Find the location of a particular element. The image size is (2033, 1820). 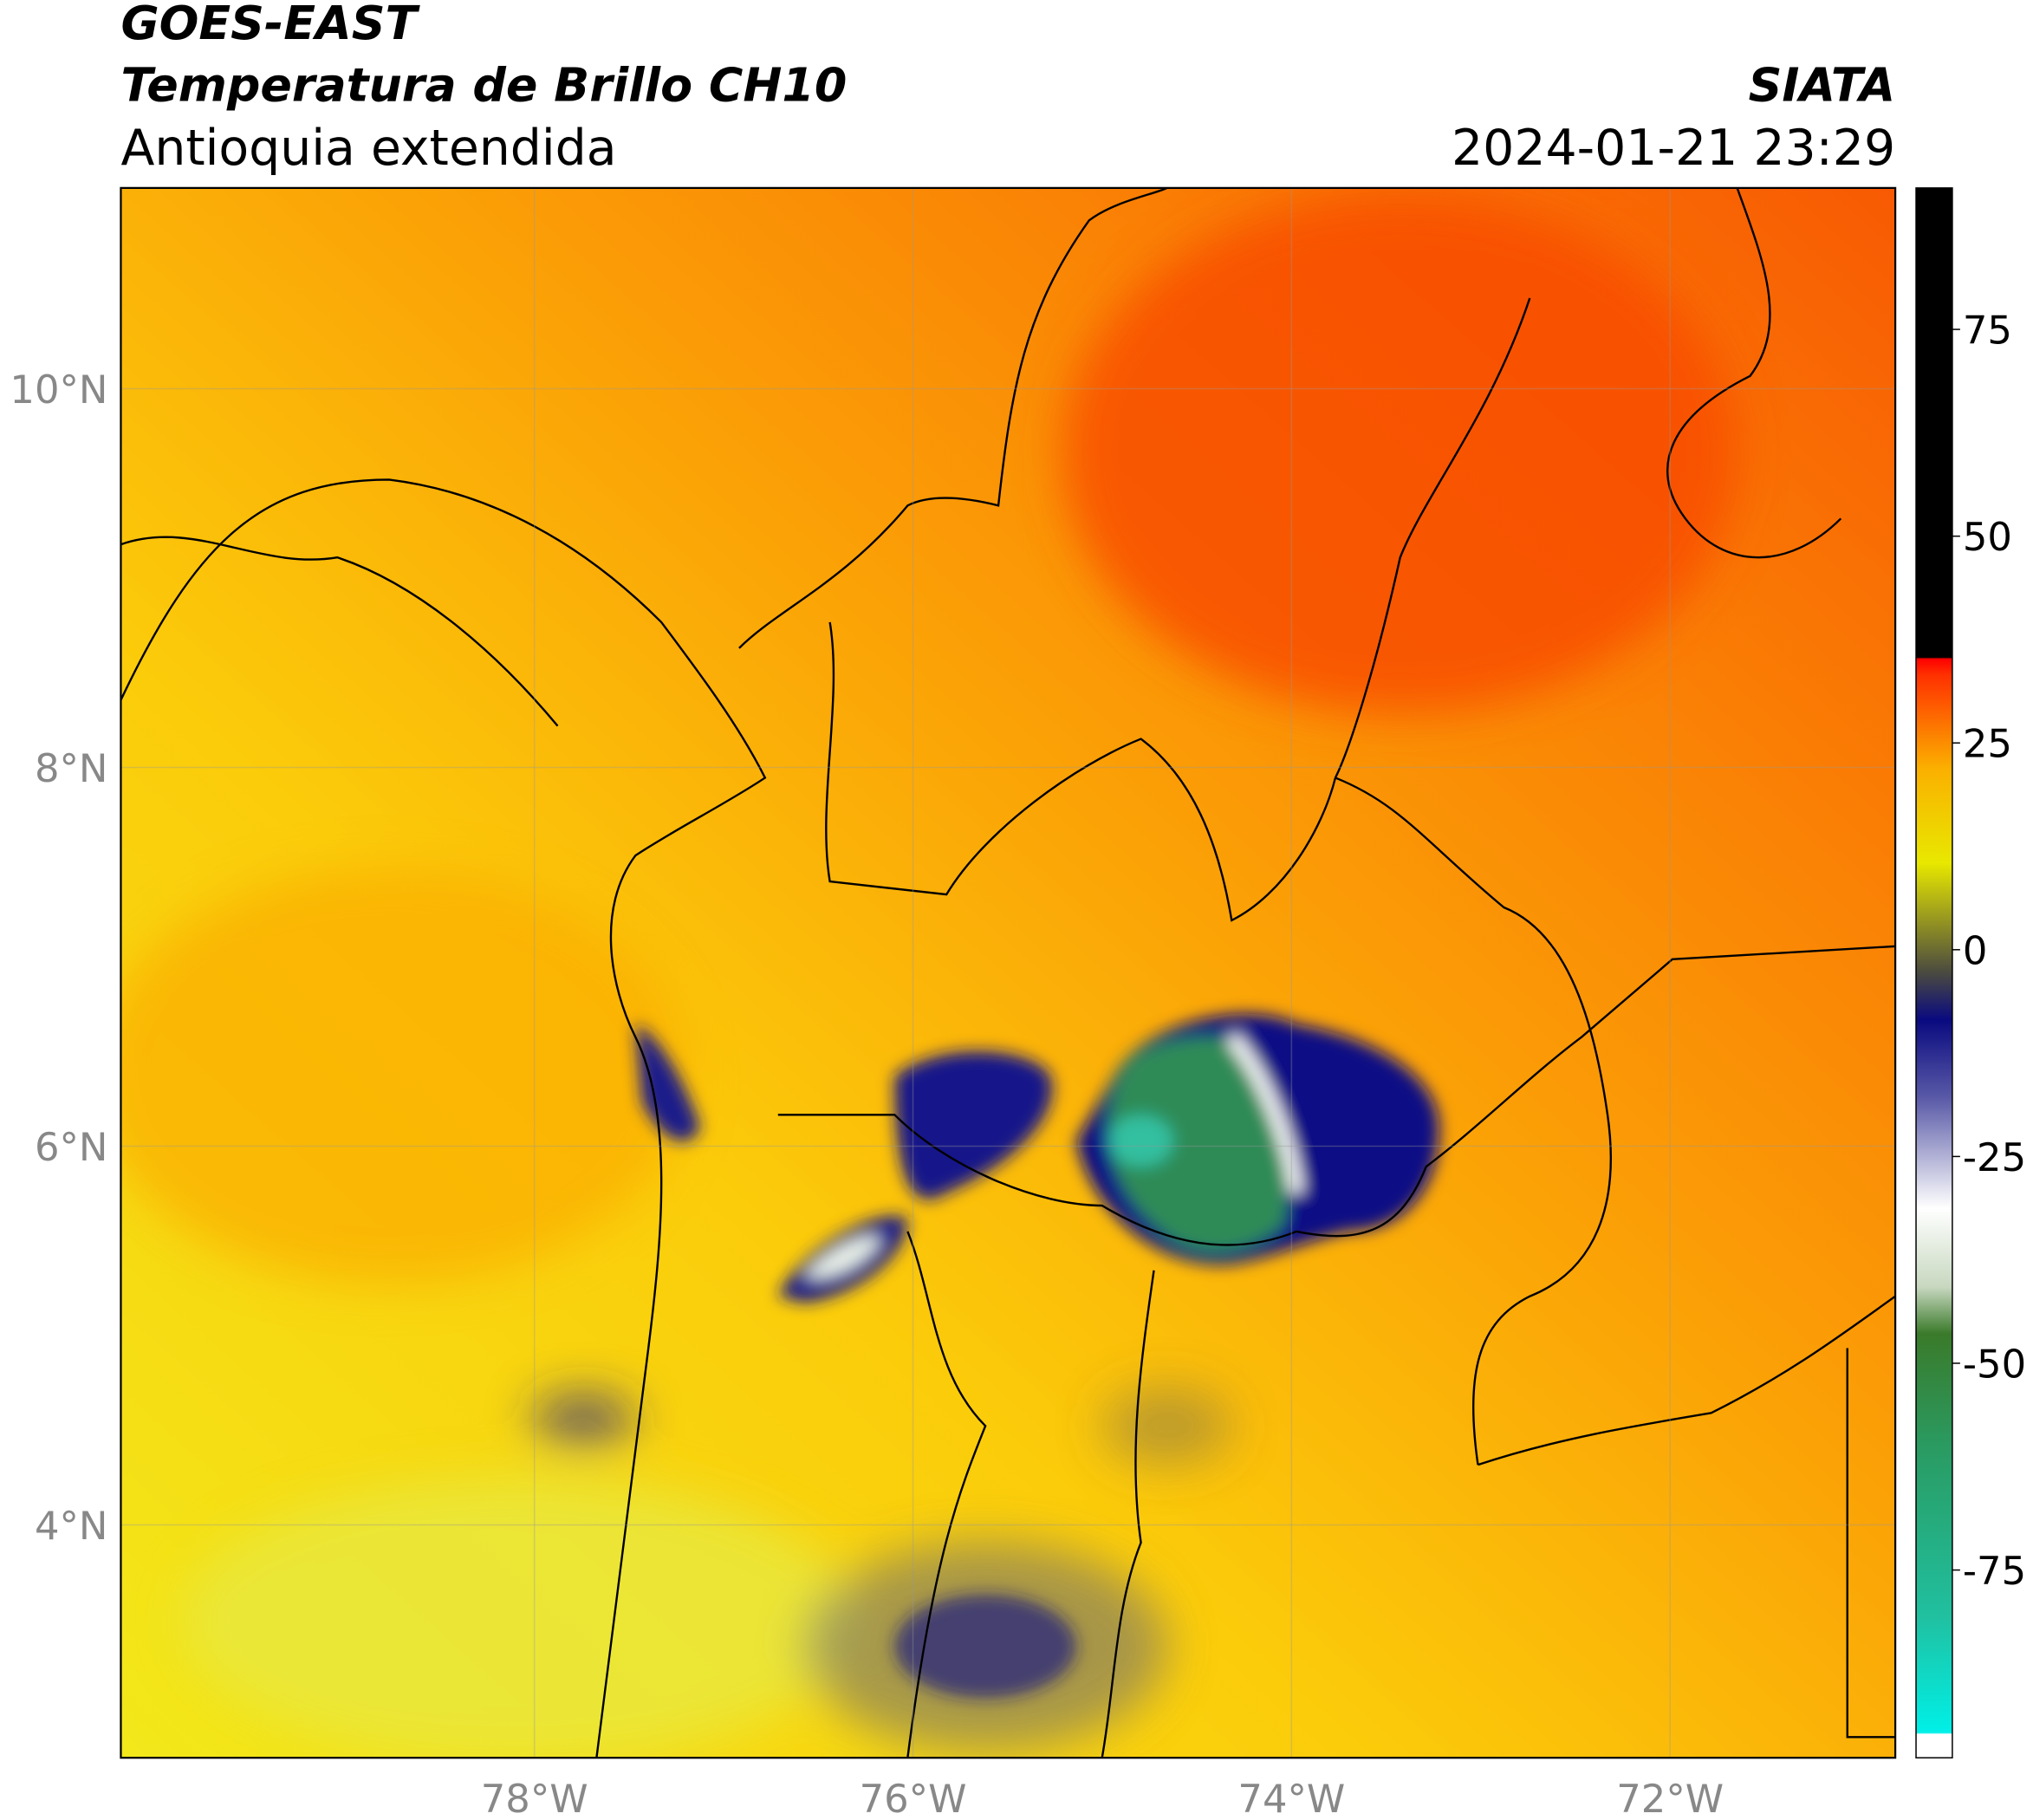

colorbar-tick-label: -75 is located at coordinates (1994, 1571).